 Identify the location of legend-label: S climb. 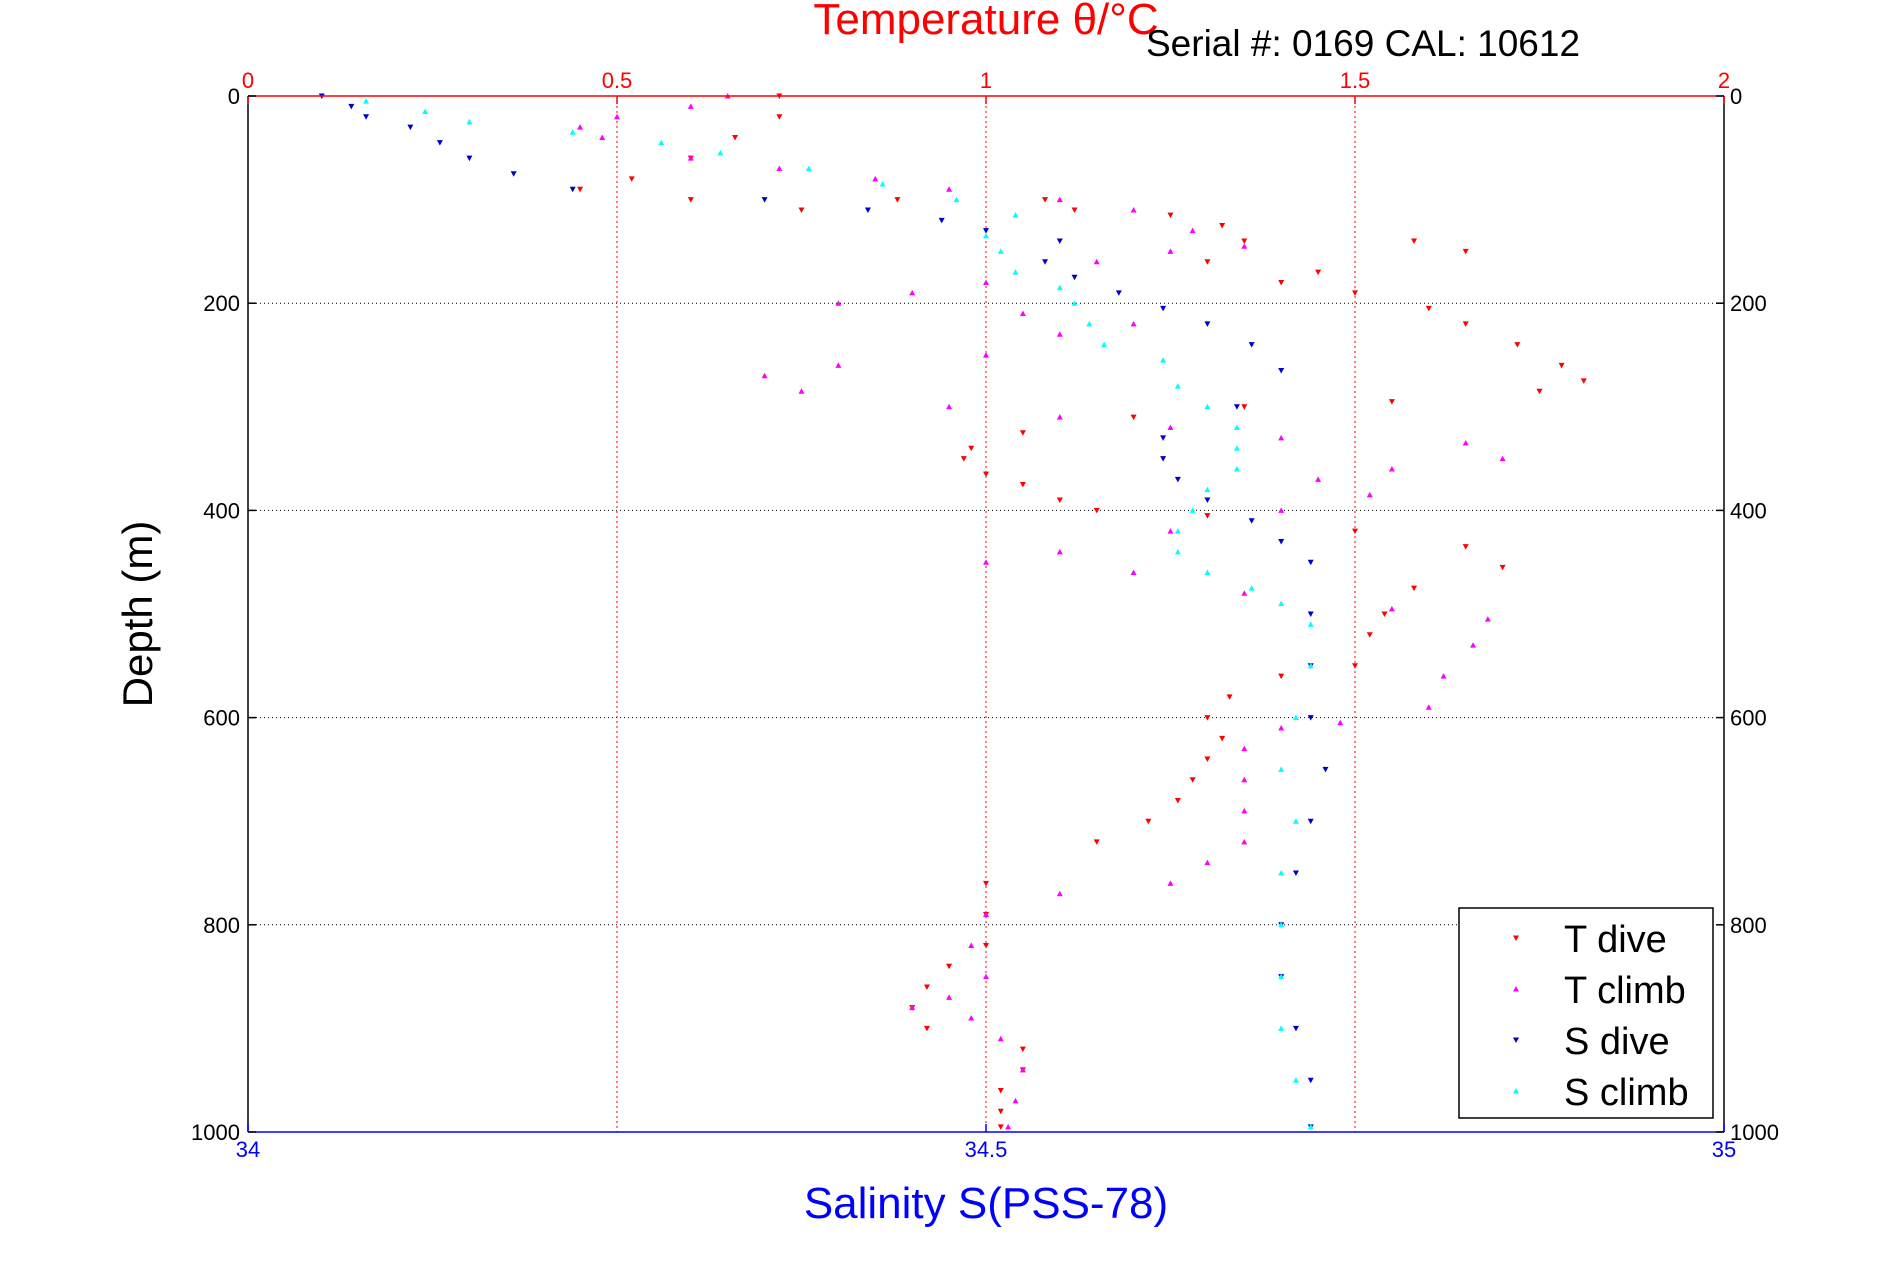
(1626, 1093).